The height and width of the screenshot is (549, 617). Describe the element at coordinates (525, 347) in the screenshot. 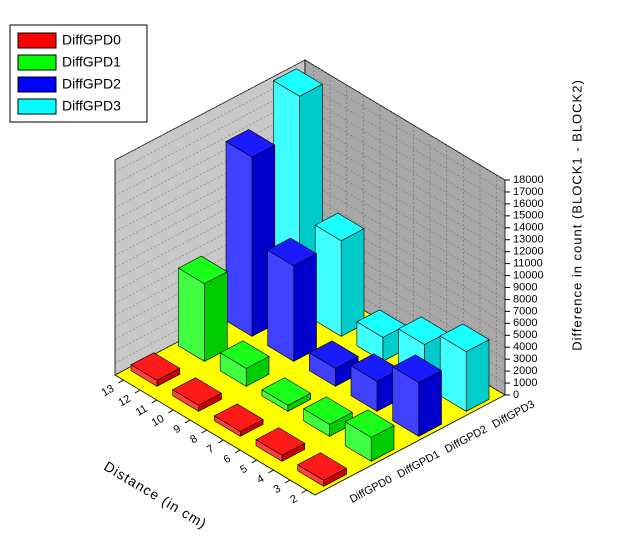

I see `y-tick-label: 4000` at that location.